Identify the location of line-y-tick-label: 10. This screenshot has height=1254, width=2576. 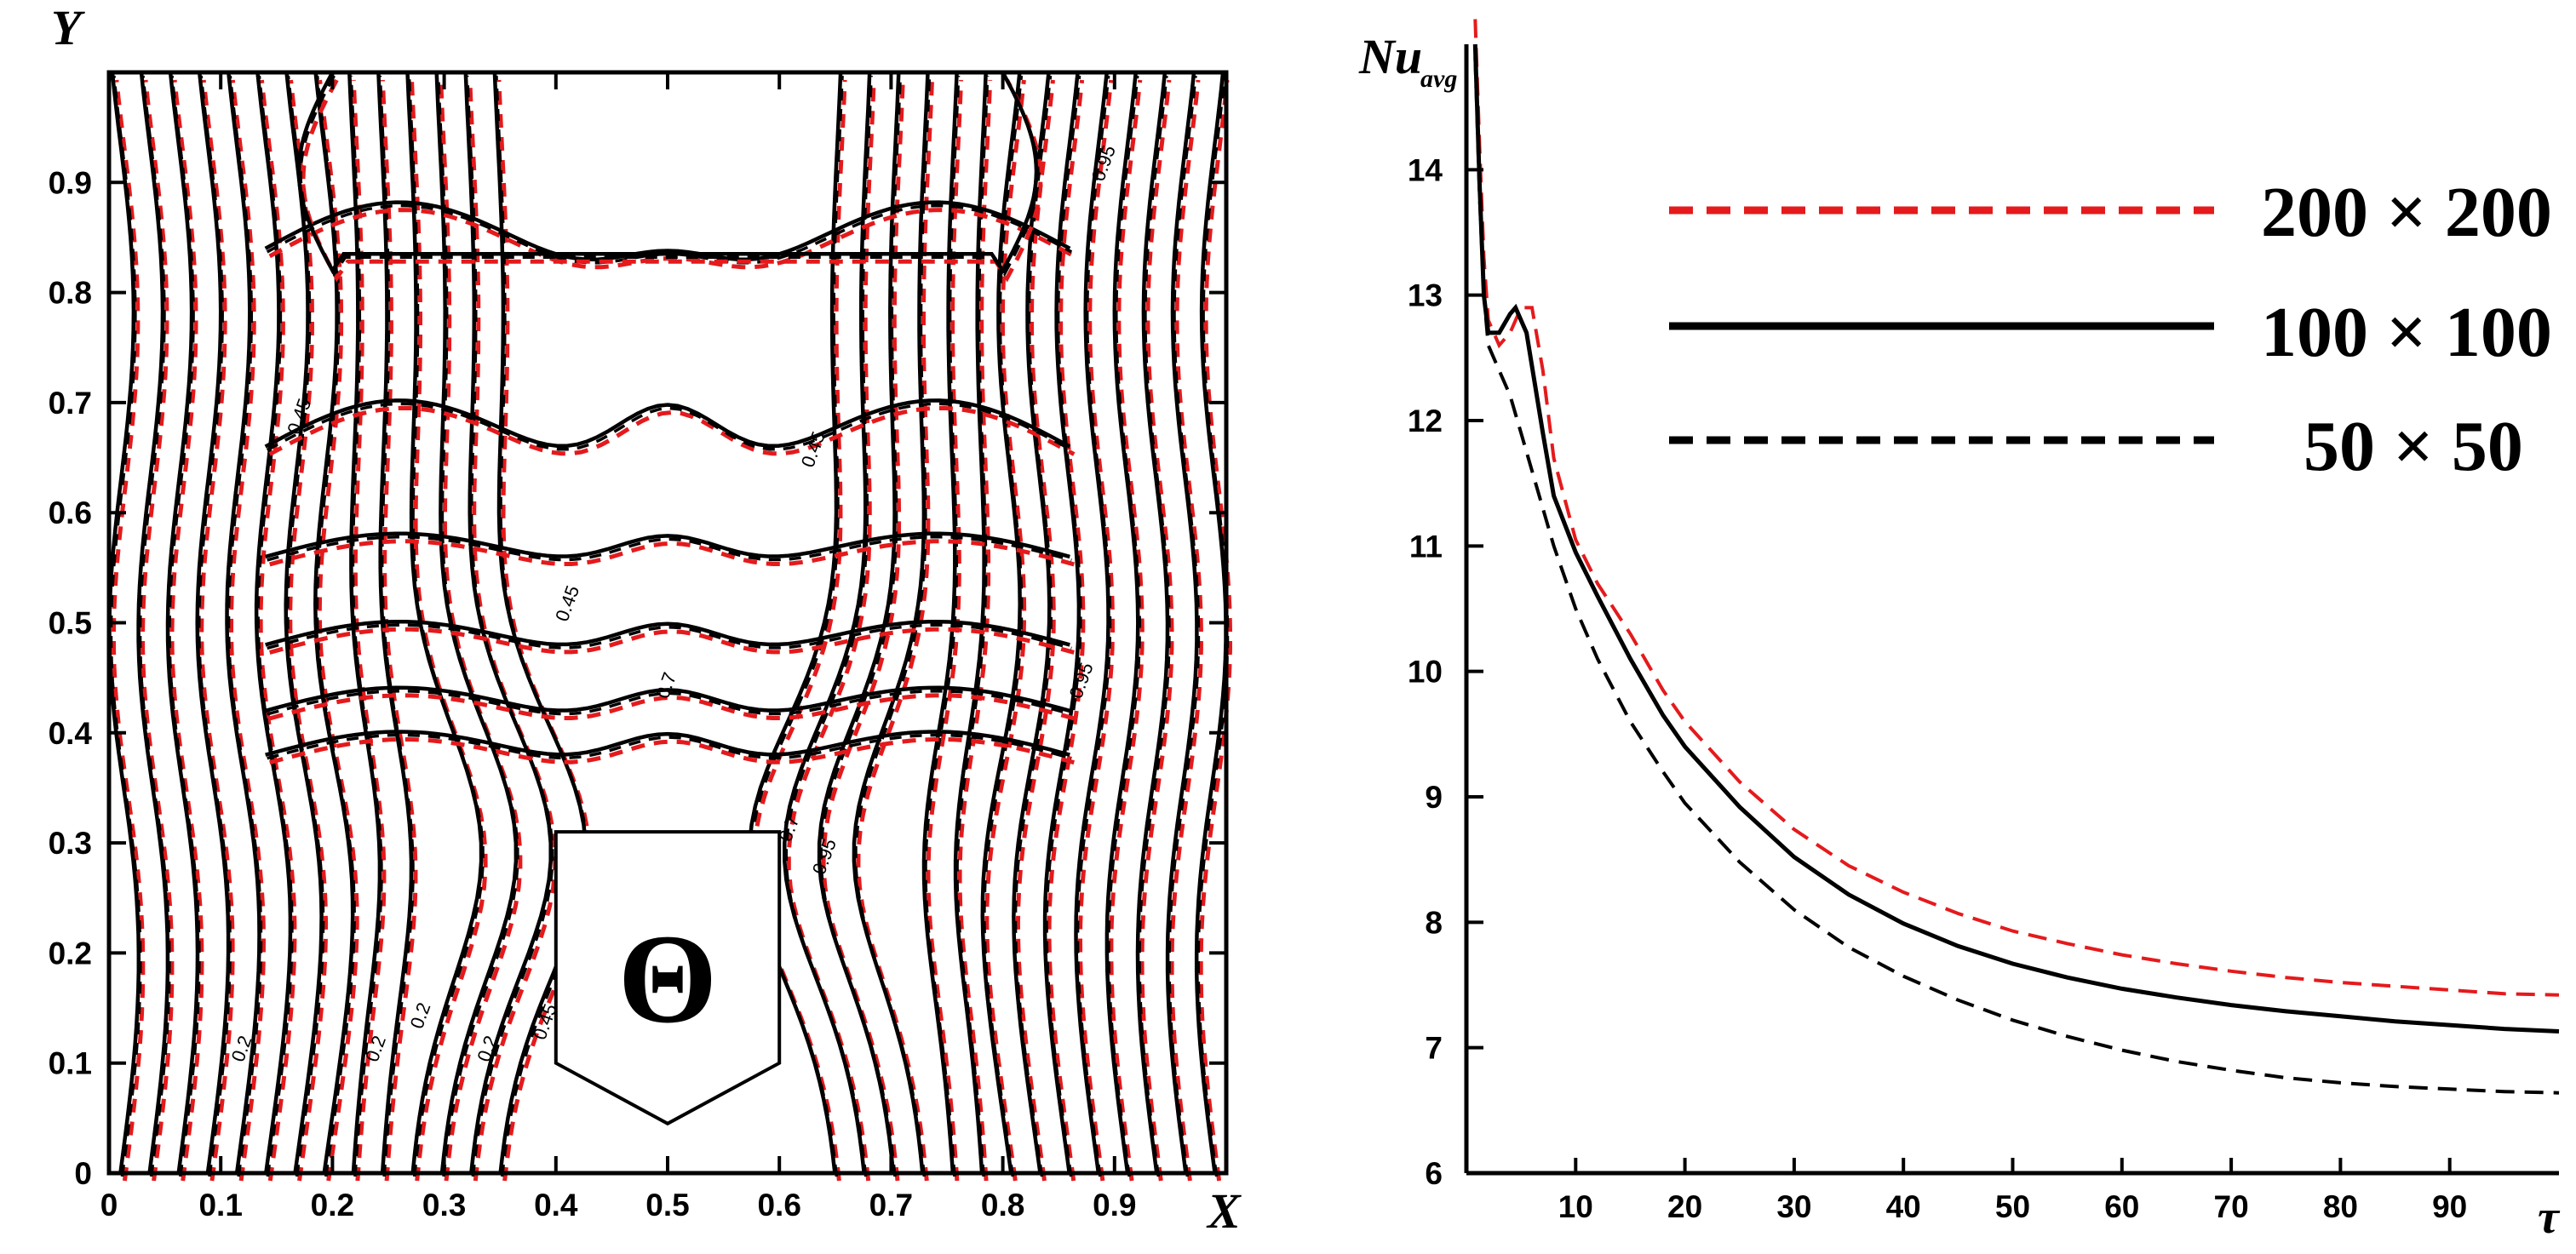
(1425, 672).